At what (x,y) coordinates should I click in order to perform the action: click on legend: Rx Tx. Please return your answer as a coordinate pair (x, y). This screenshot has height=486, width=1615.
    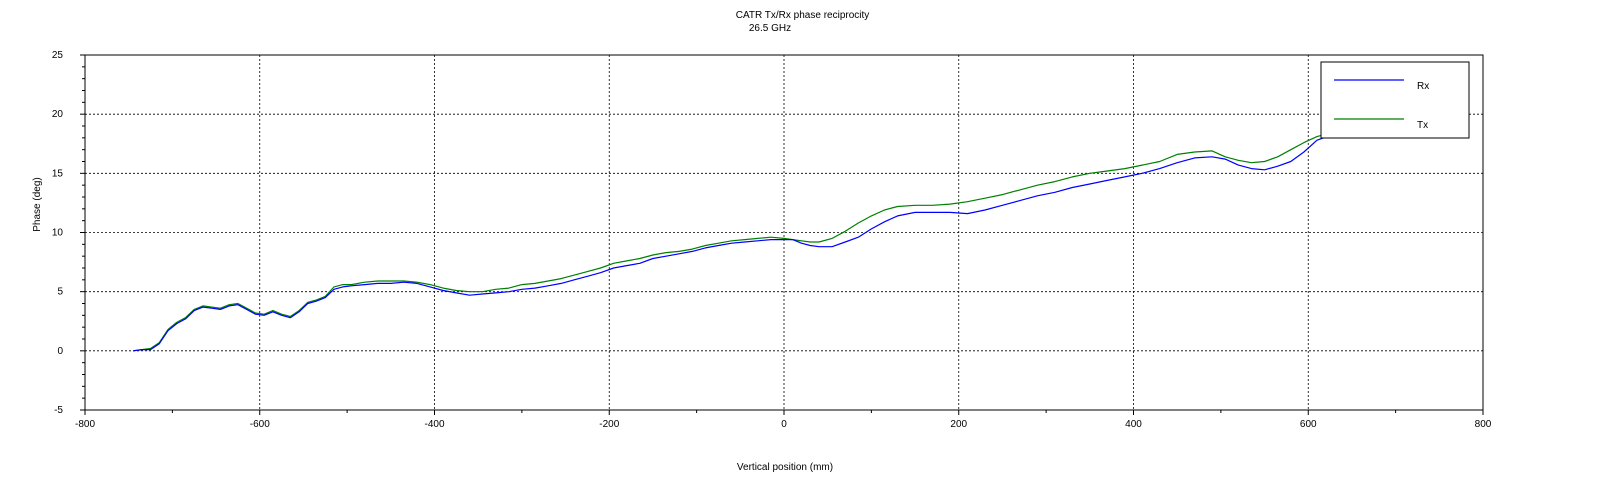
    Looking at the image, I should click on (1395, 100).